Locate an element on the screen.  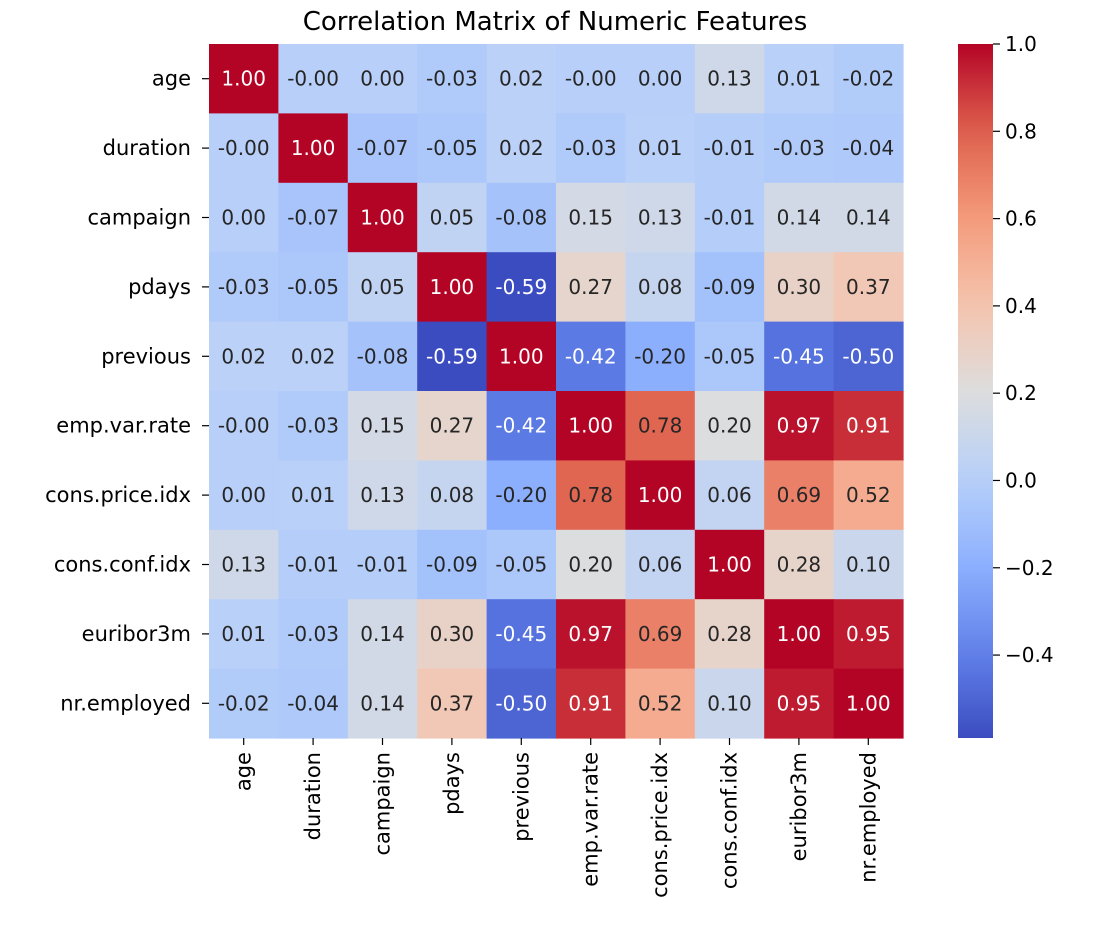
row-label: euribor3m is located at coordinates (136, 634).